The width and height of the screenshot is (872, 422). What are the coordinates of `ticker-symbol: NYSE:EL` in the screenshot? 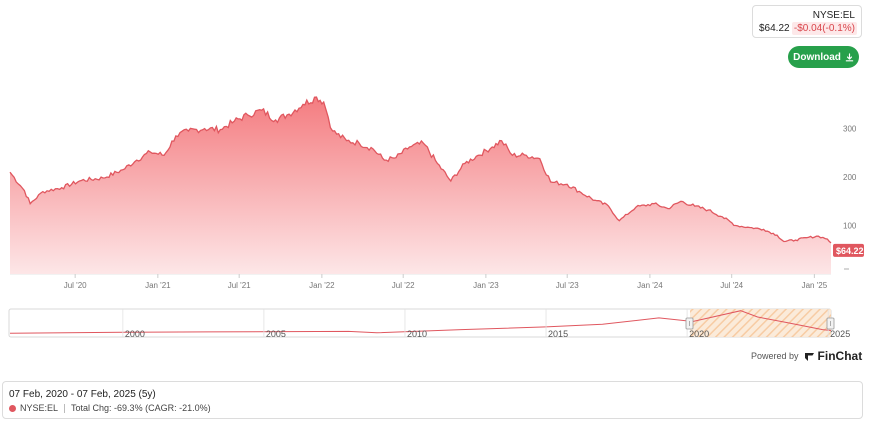 It's located at (833, 15).